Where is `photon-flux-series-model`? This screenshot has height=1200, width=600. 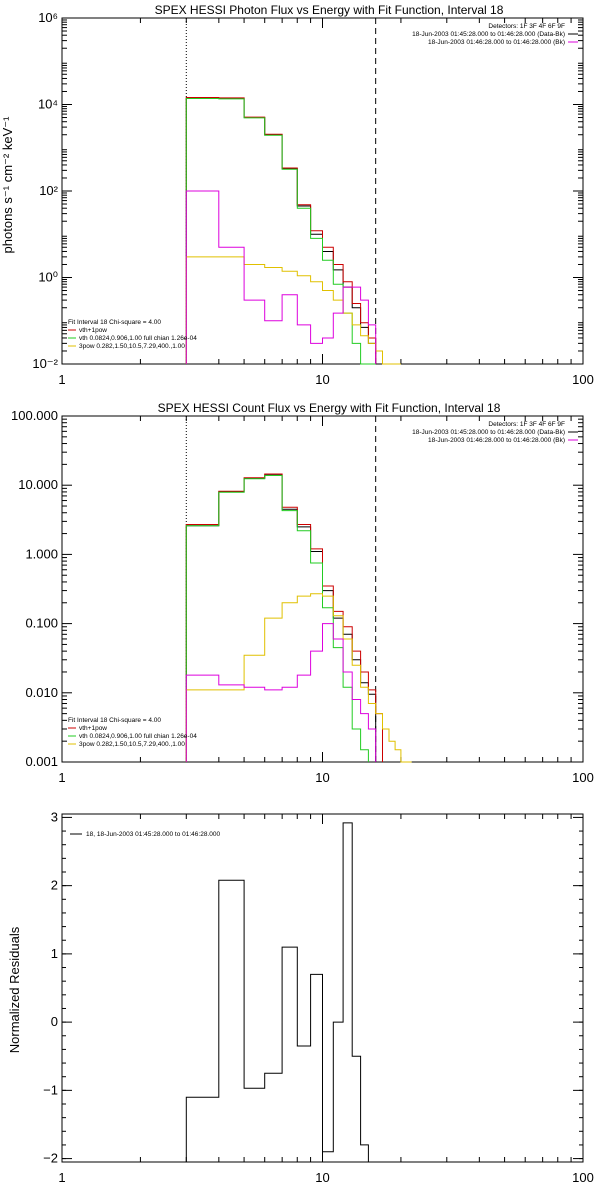 photon-flux-series-model is located at coordinates (281, 230).